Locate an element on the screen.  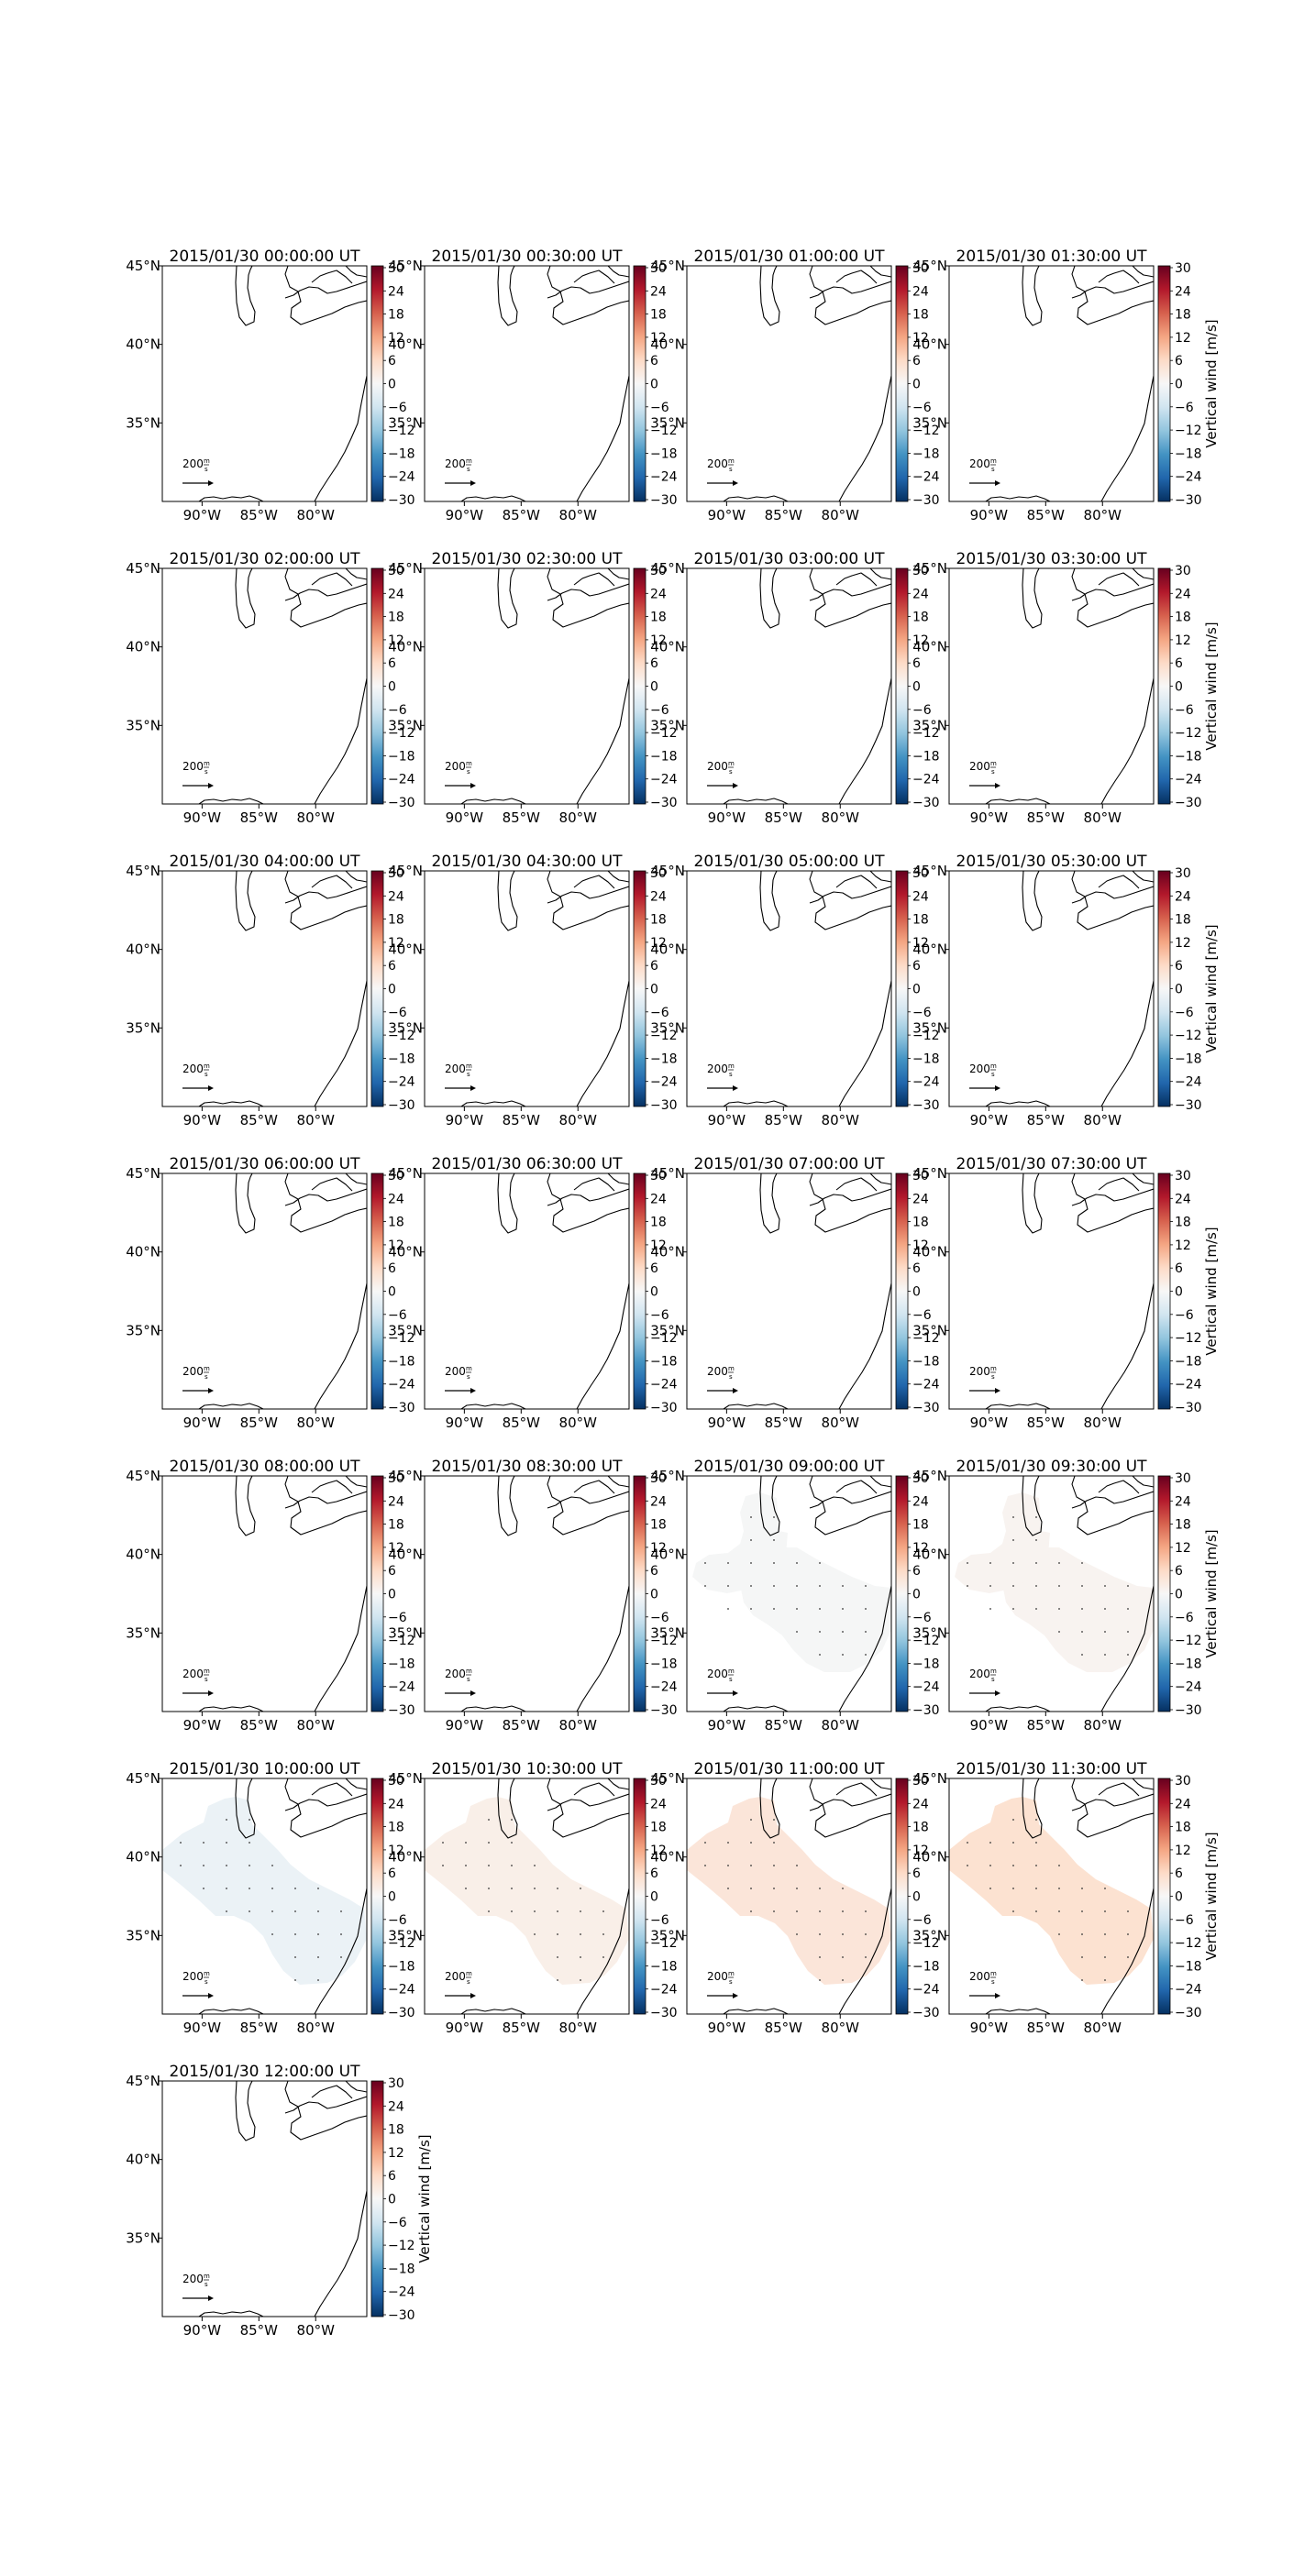
colorbar-tick-label: −18 is located at coordinates (926, 1967).